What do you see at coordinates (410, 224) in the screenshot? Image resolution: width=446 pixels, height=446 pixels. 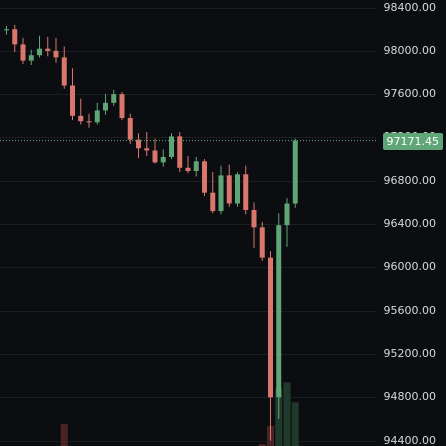 I see `price-tick-label: 96400.00` at bounding box center [410, 224].